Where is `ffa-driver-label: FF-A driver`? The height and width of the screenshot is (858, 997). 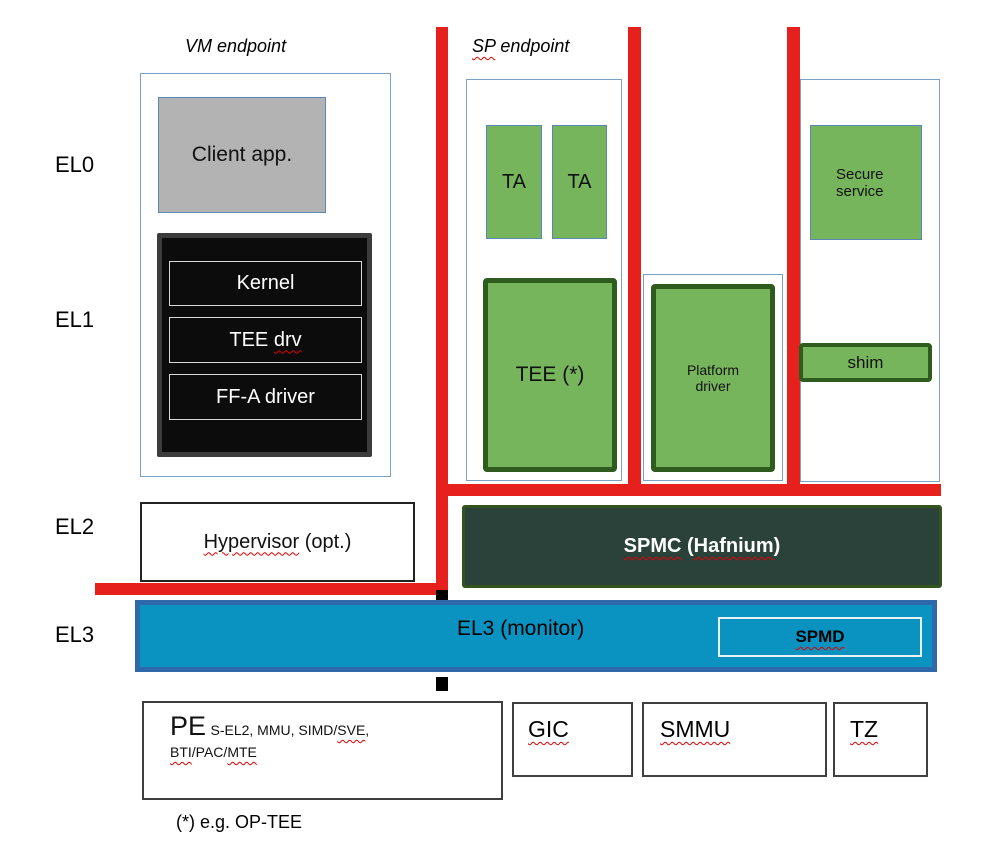
ffa-driver-label: FF-A driver is located at coordinates (265, 396).